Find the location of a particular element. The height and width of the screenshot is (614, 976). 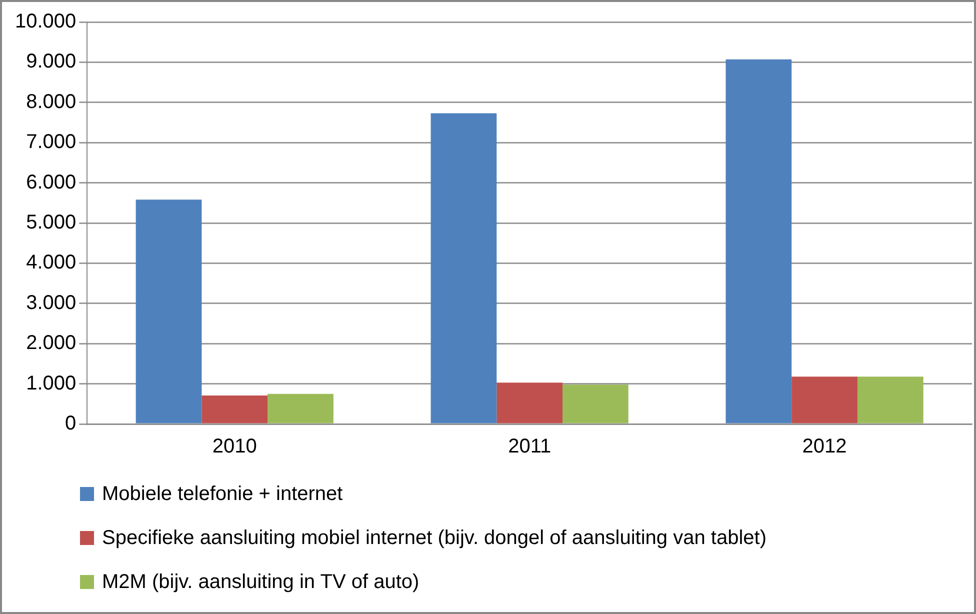

x-tick-label: 2011 is located at coordinates (530, 447).